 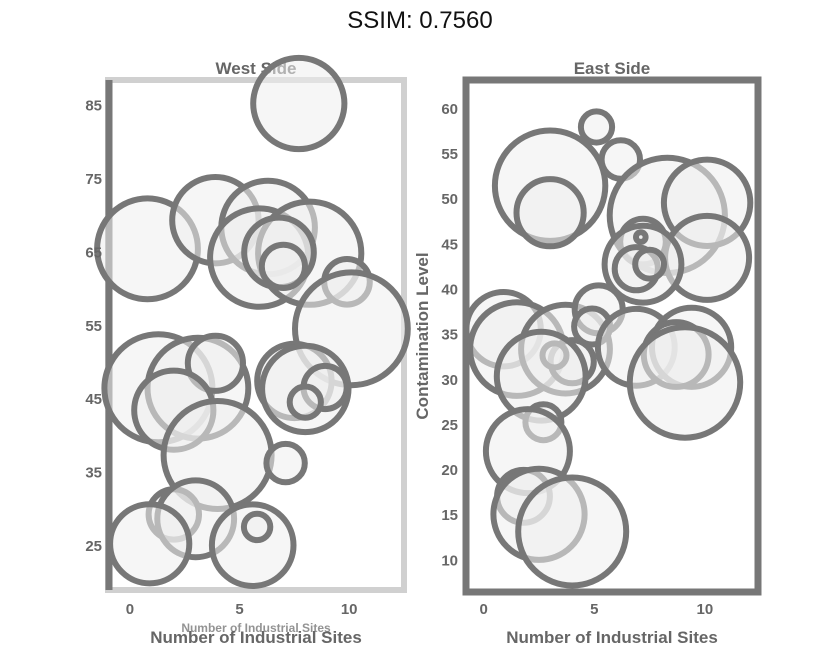 I want to click on east-side-y-tick-label: 20, so click(x=449, y=470).